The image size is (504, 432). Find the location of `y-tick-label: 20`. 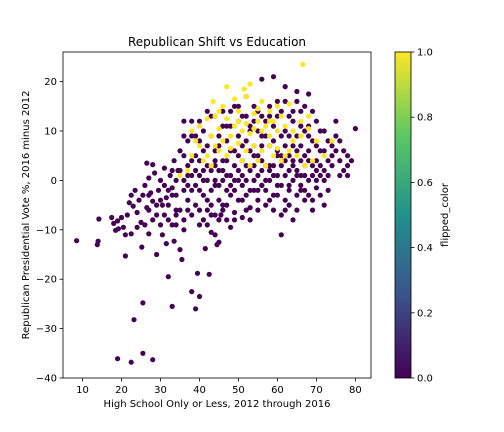

y-tick-label: 20 is located at coordinates (50, 82).